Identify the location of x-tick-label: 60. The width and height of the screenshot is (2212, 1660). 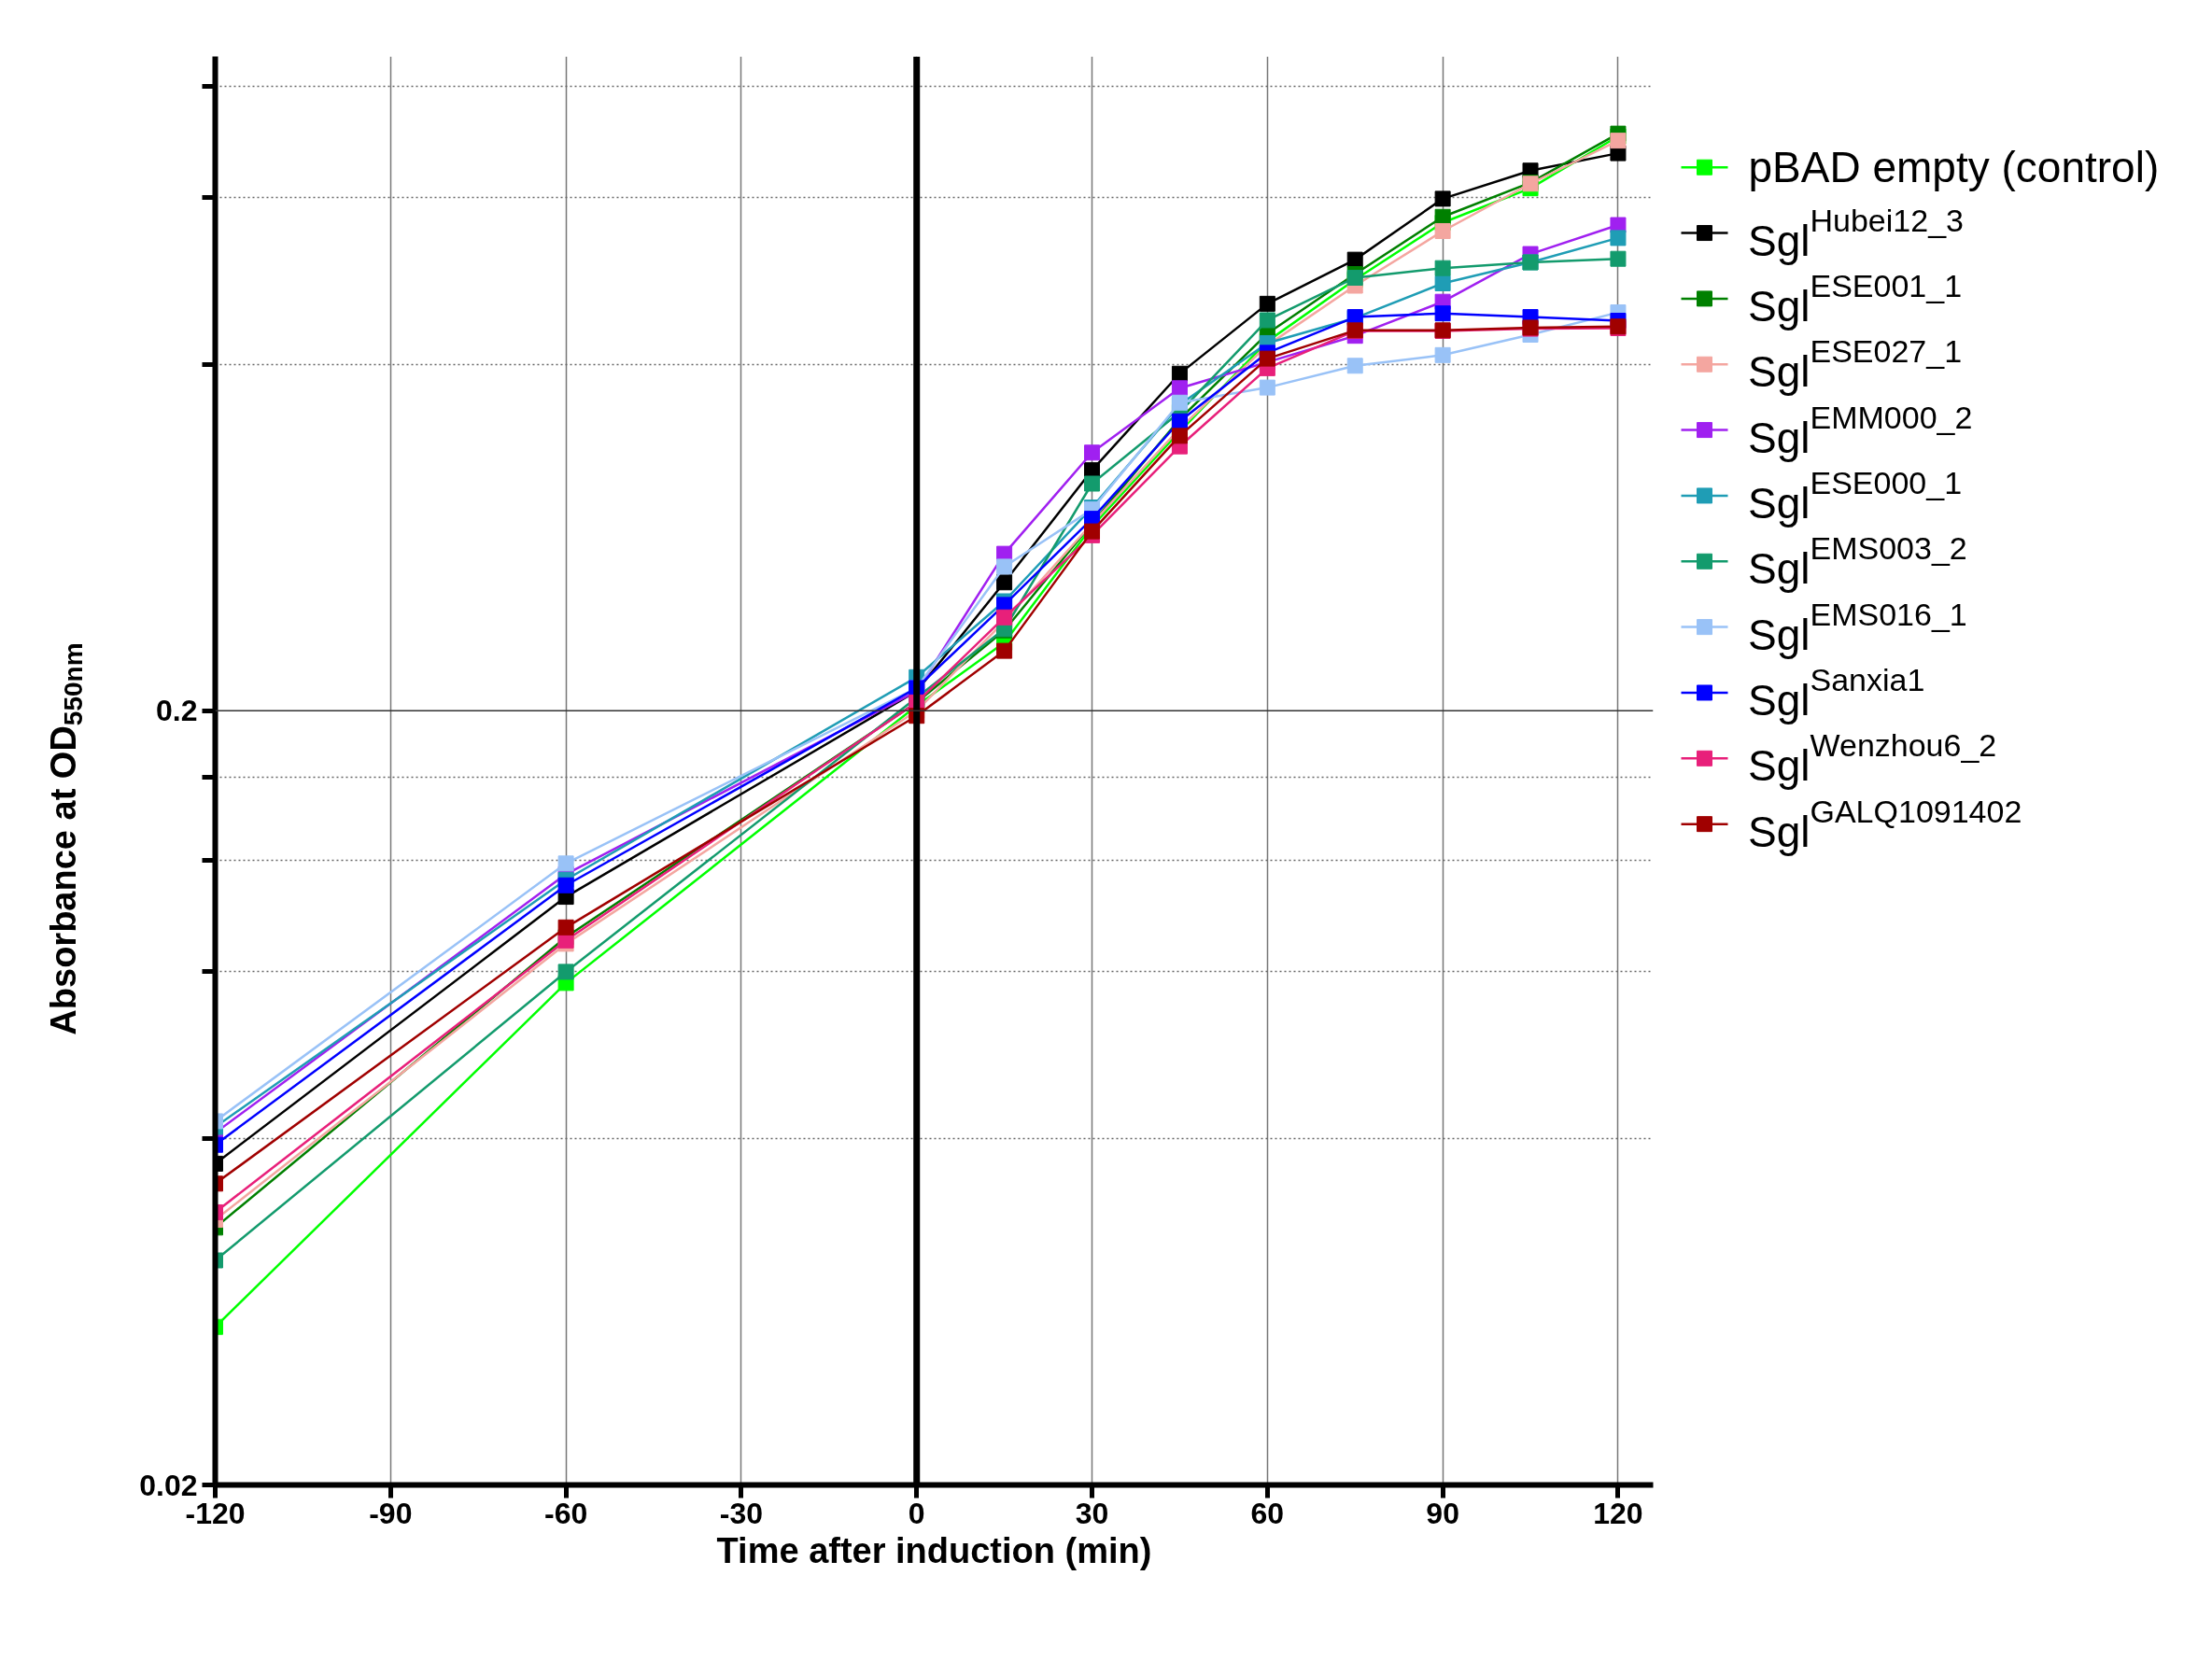
(1267, 1513).